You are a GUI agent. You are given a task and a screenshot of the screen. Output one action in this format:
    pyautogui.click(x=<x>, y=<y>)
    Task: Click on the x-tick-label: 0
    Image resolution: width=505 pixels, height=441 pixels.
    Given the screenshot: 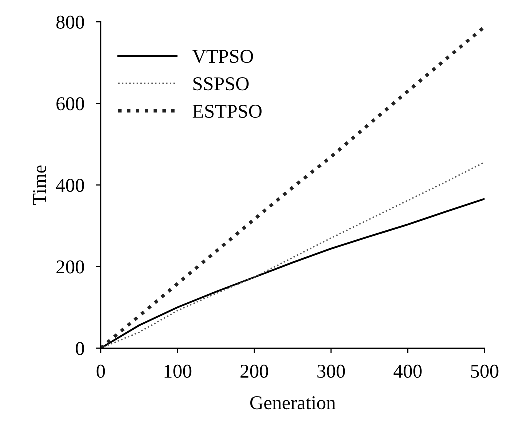 What is the action you would take?
    pyautogui.click(x=101, y=371)
    